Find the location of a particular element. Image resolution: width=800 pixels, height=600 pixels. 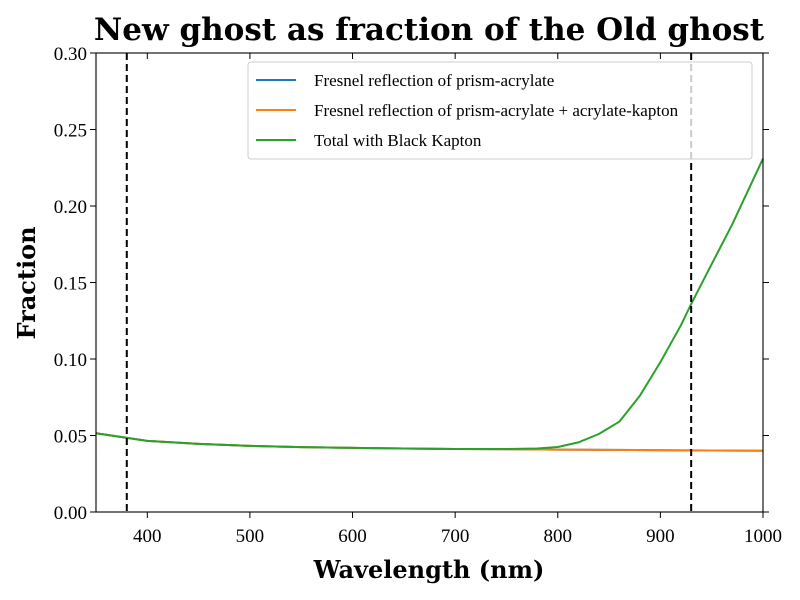

legend-box is located at coordinates (500, 110).